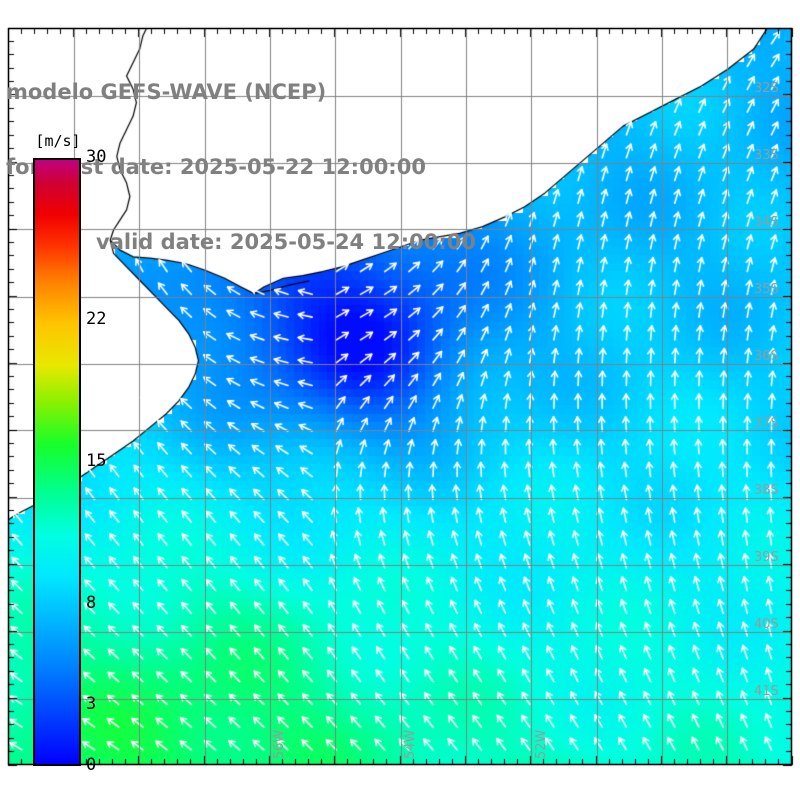 This screenshot has width=800, height=800. What do you see at coordinates (166, 92) in the screenshot?
I see `model-title: modelo GEFS-WAVE (NCEP)` at bounding box center [166, 92].